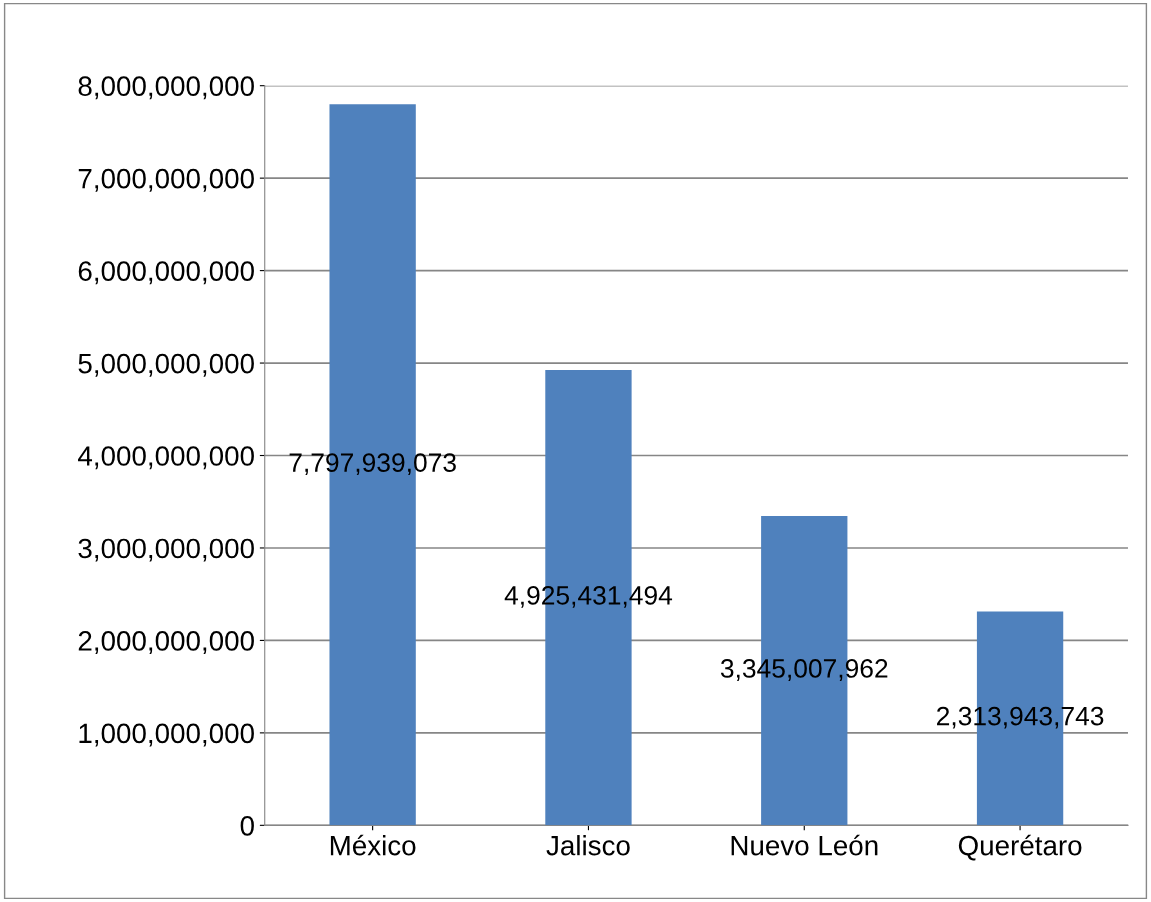  I want to click on x-tick-label: Querétaro, so click(1020, 847).